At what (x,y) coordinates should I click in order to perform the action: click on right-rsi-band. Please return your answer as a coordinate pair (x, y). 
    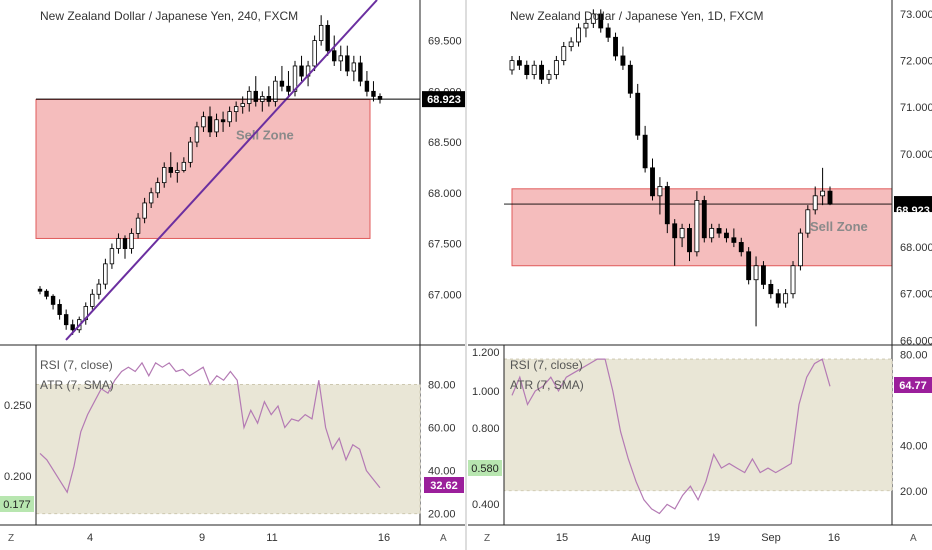
    Looking at the image, I should click on (698, 425).